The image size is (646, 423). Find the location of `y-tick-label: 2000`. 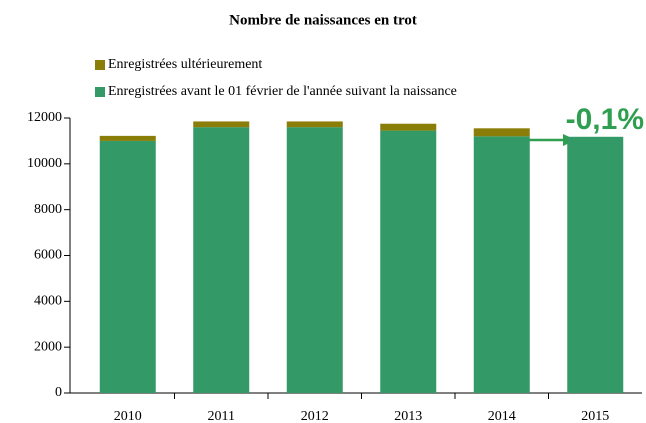

y-tick-label: 2000 is located at coordinates (48, 346).